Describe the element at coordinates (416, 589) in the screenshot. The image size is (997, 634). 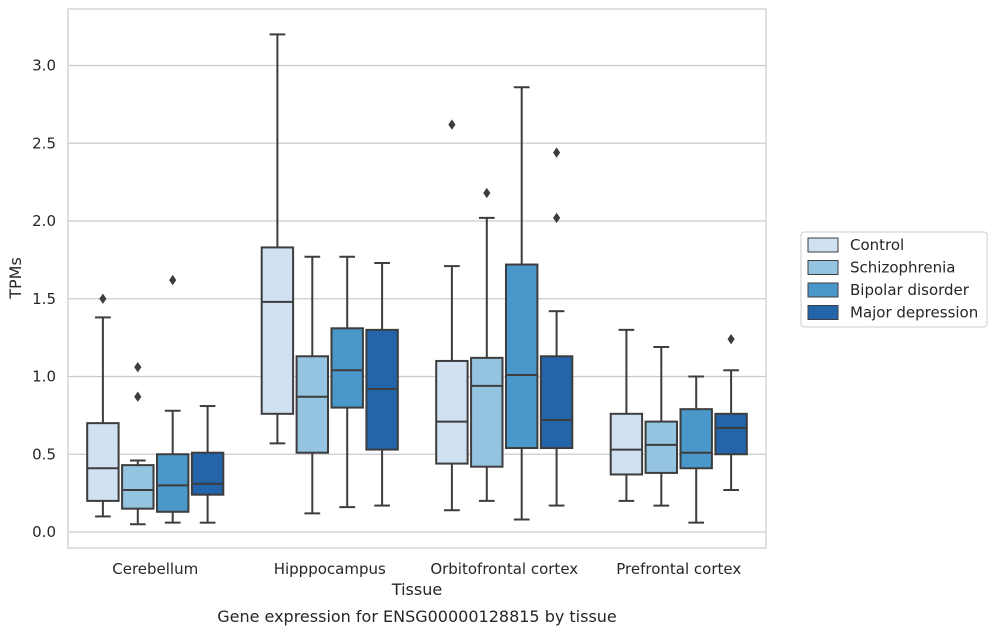
I see `x-axis-label: Tissue` at that location.